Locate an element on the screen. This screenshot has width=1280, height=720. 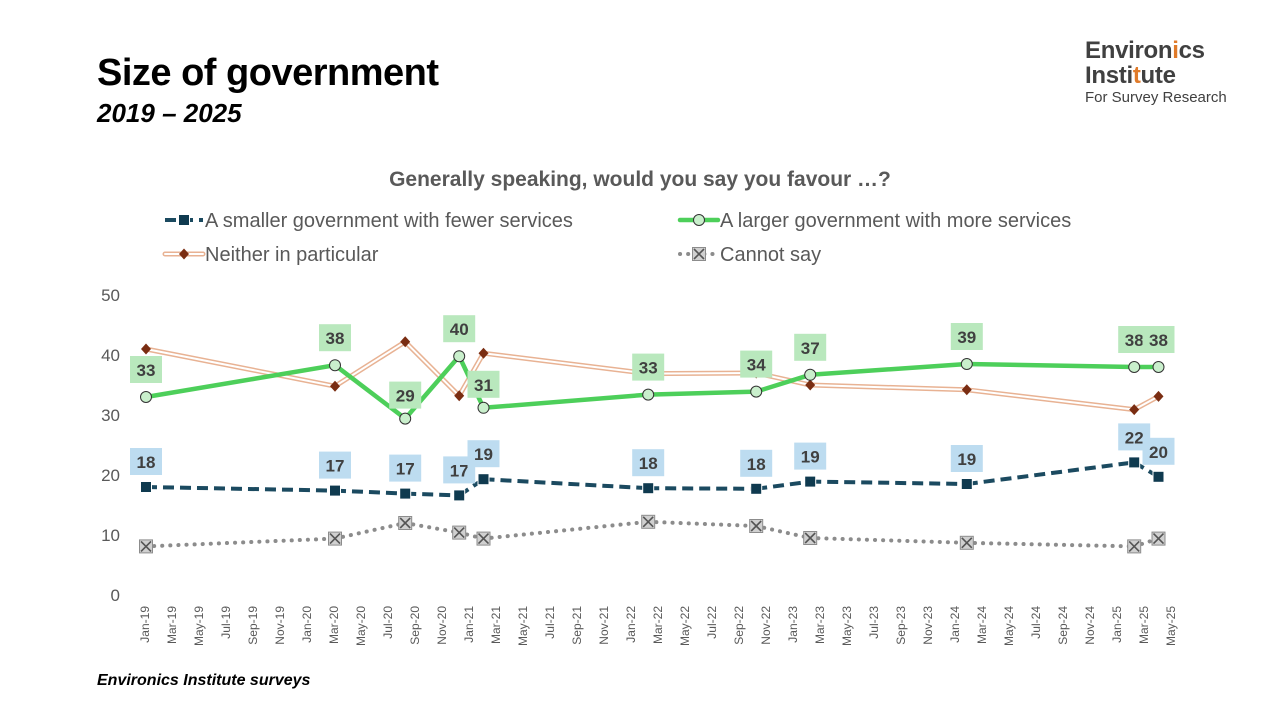
x-tick-label: May-24 is located at coordinates (1009, 626).